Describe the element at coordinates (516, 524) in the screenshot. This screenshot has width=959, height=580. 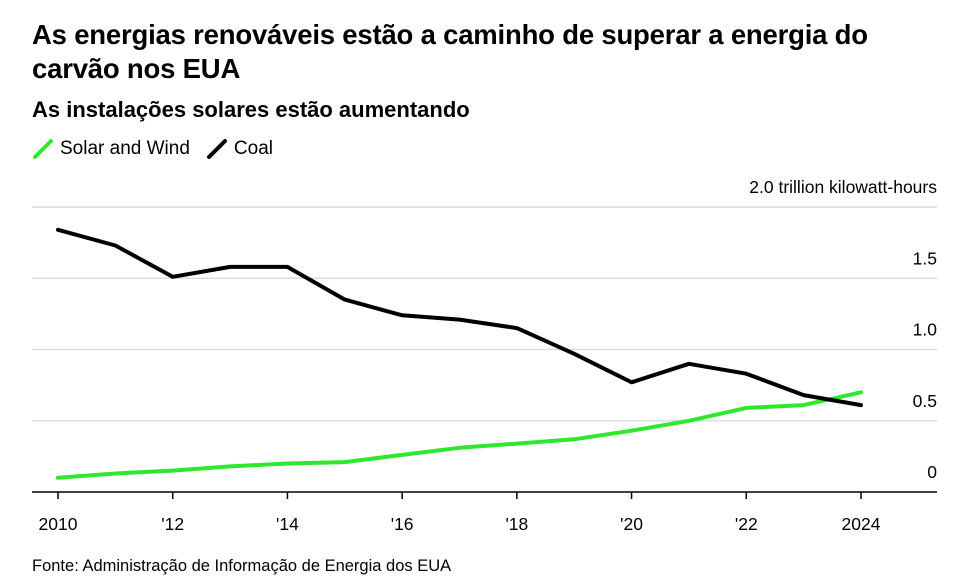
I see `x-tick-label: '18` at that location.